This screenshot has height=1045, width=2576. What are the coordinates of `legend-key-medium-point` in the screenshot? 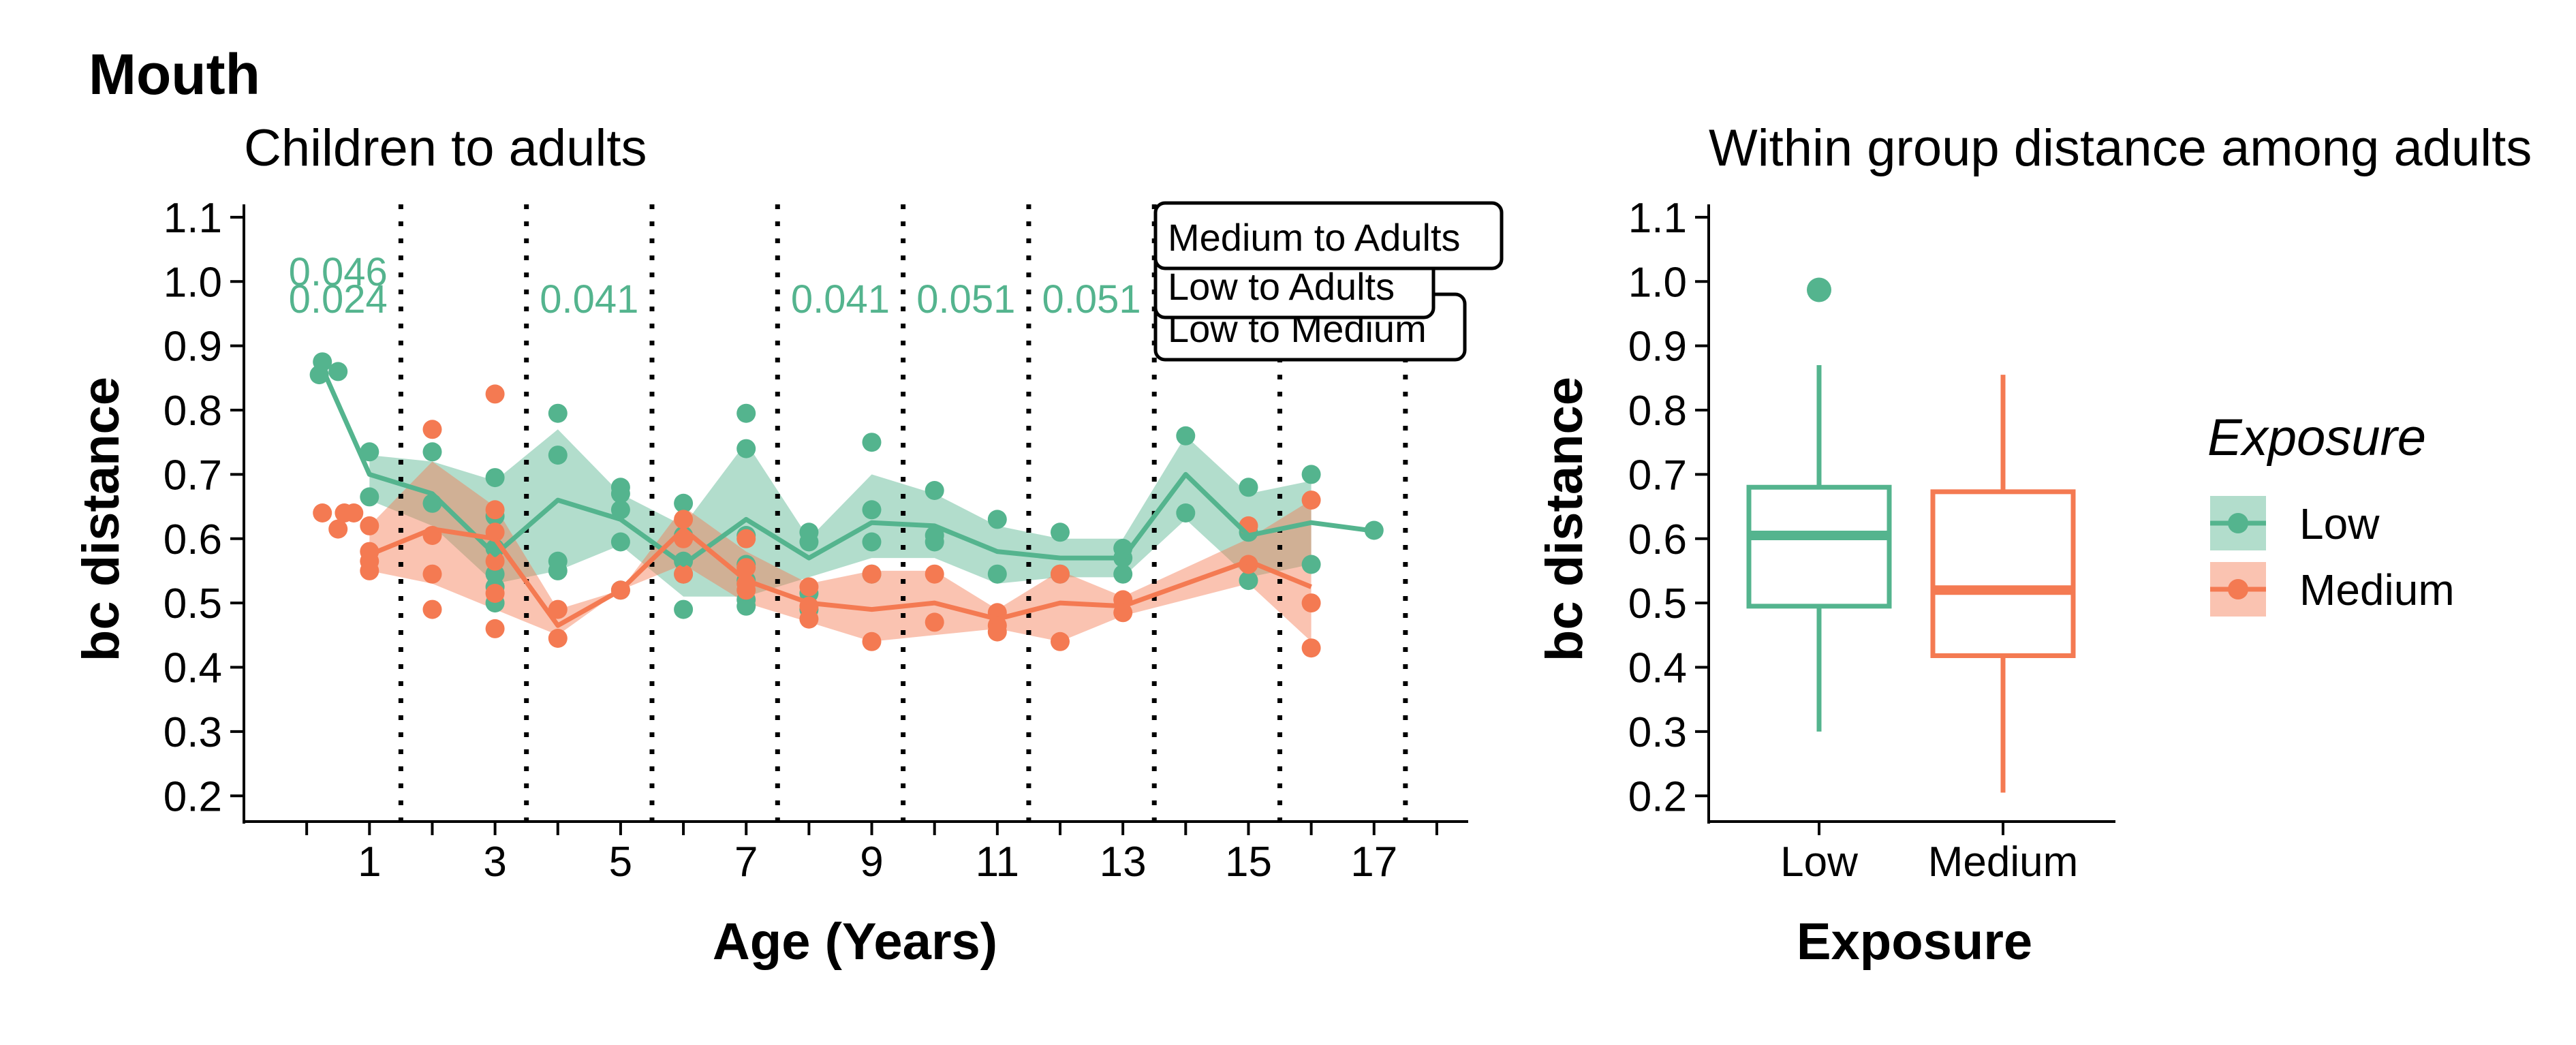 It's located at (2238, 589).